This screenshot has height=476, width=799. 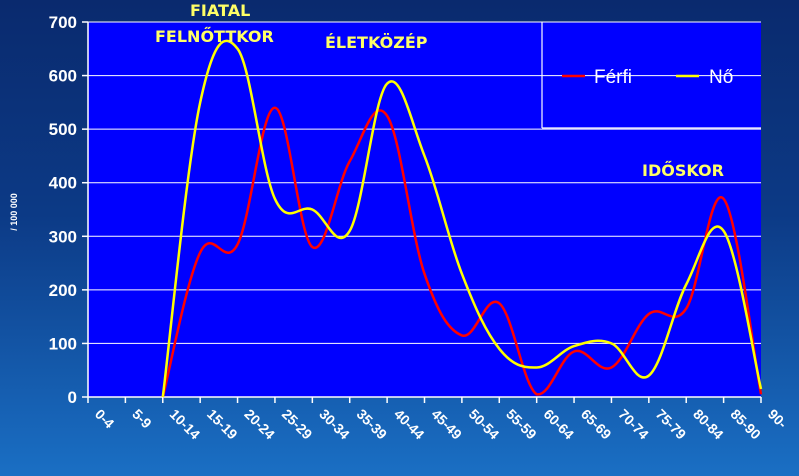 I want to click on y-axis-label: / 100 000, so click(x=14, y=212).